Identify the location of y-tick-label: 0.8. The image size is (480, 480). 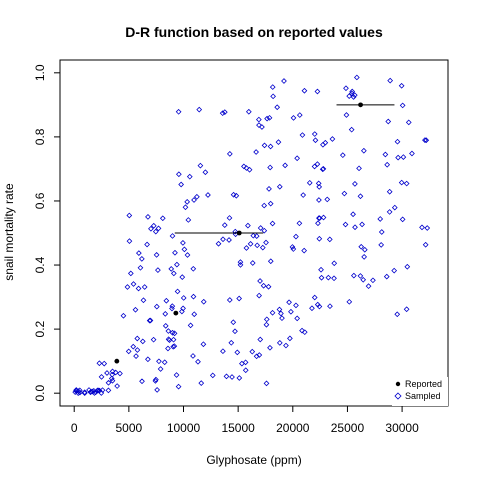
(40, 136).